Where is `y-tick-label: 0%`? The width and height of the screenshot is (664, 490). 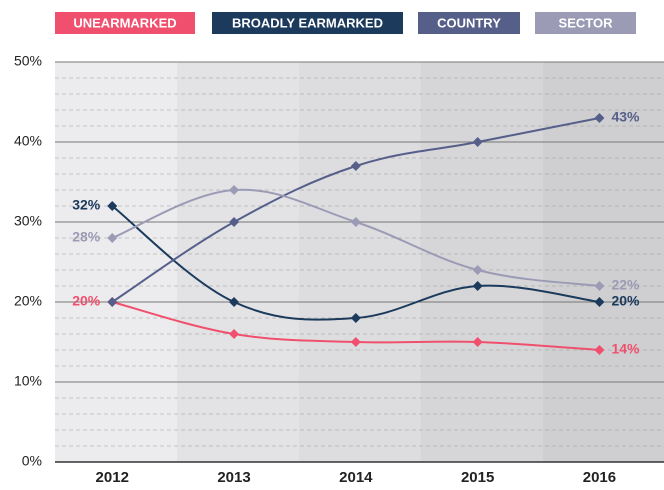
y-tick-label: 0% is located at coordinates (32, 461).